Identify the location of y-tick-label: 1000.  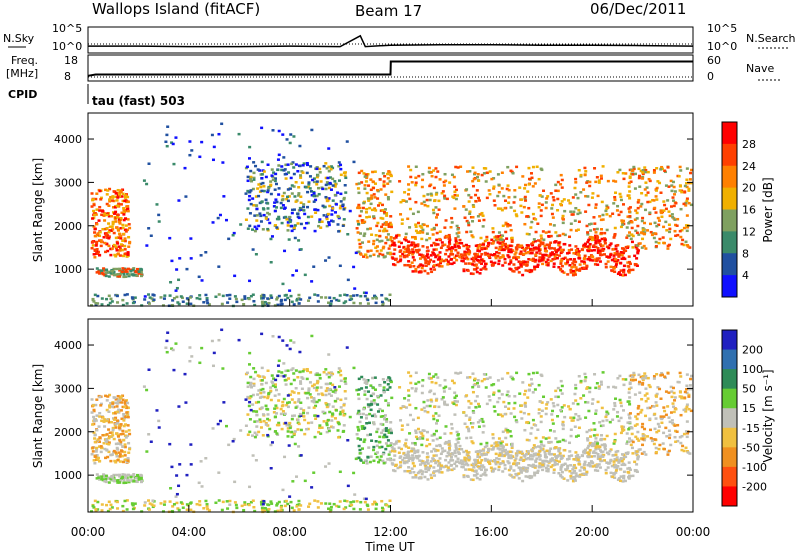
(68, 269).